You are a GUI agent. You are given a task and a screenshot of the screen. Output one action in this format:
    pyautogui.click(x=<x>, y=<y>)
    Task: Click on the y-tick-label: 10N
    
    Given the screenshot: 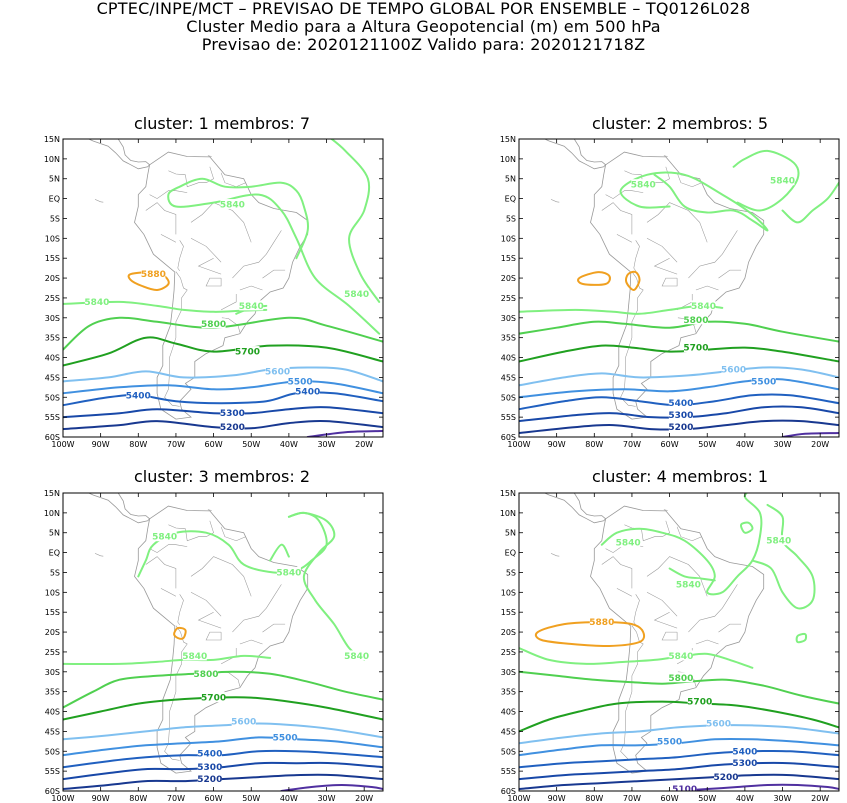 What is the action you would take?
    pyautogui.click(x=508, y=513)
    